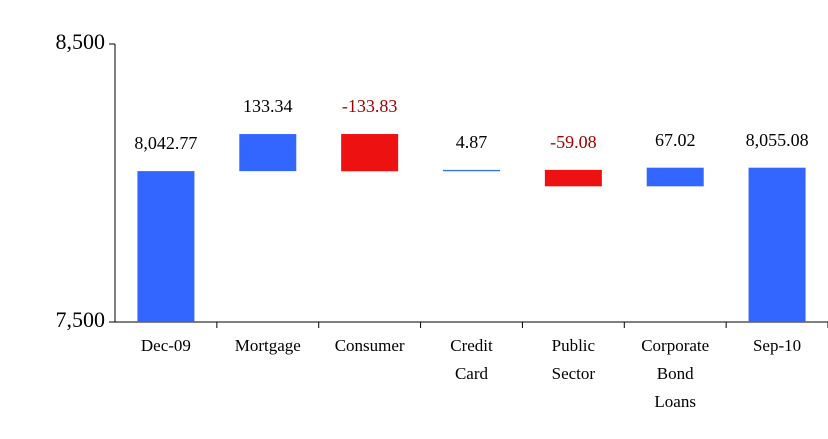 Image resolution: width=828 pixels, height=439 pixels. What do you see at coordinates (81, 41) in the screenshot?
I see `y-tick-label: 8,500` at bounding box center [81, 41].